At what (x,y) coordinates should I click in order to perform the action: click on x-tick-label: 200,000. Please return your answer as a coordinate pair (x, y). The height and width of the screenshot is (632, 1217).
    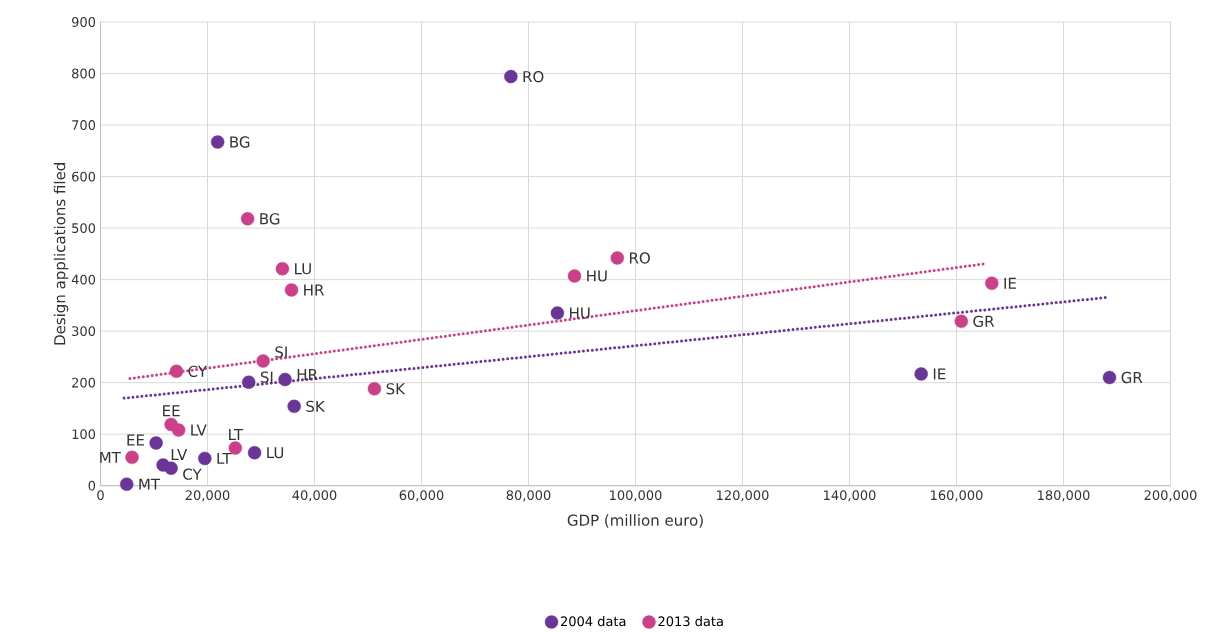
    Looking at the image, I should click on (1170, 496).